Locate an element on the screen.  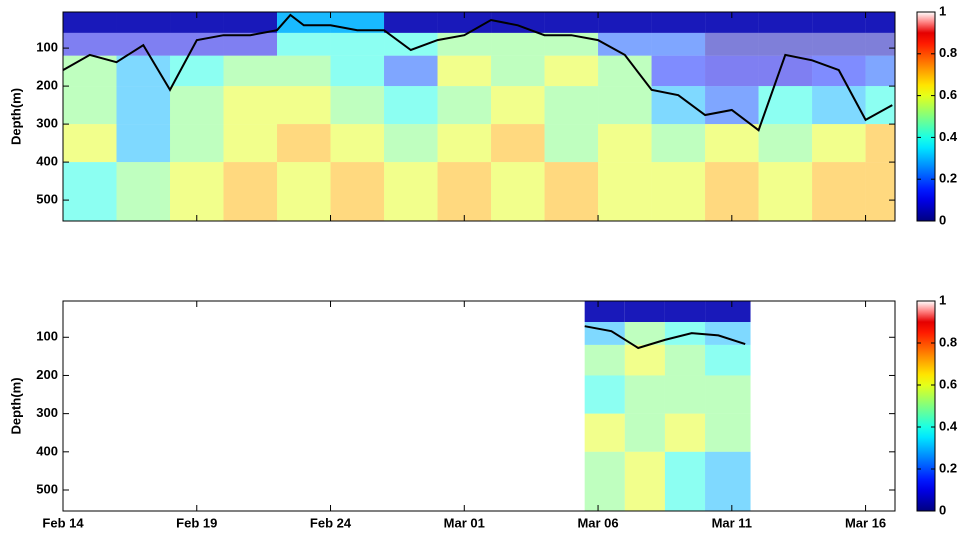
x-tick-label: Mar 16 is located at coordinates (865, 522).